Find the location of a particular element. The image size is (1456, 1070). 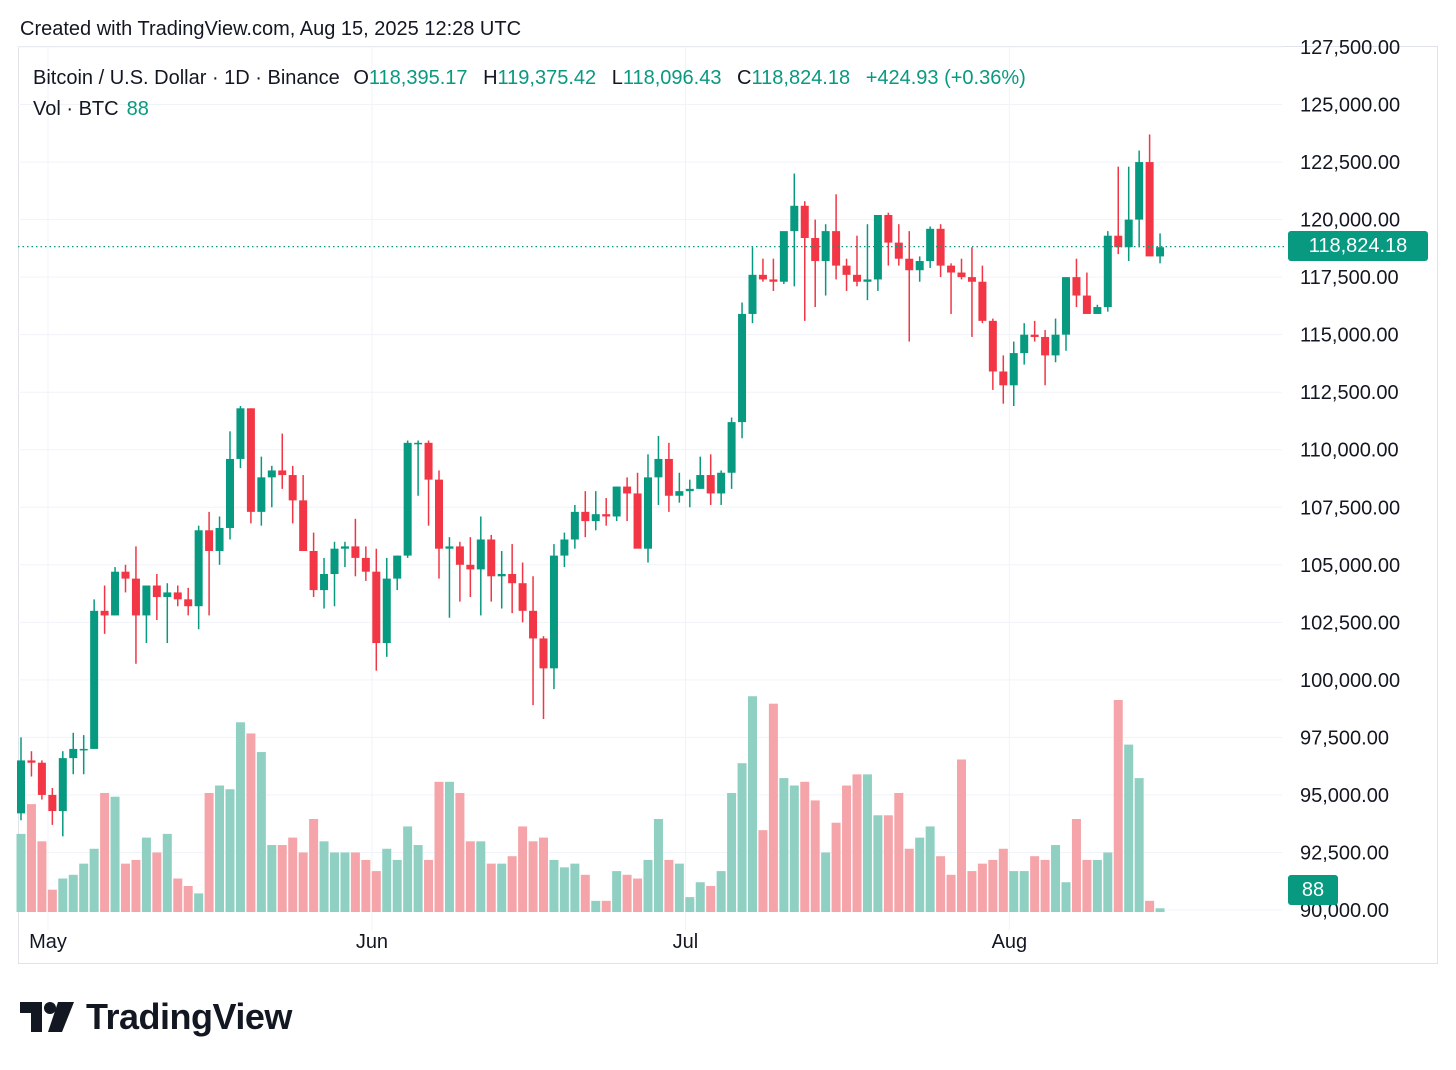

x-tick-label: May is located at coordinates (48, 942).